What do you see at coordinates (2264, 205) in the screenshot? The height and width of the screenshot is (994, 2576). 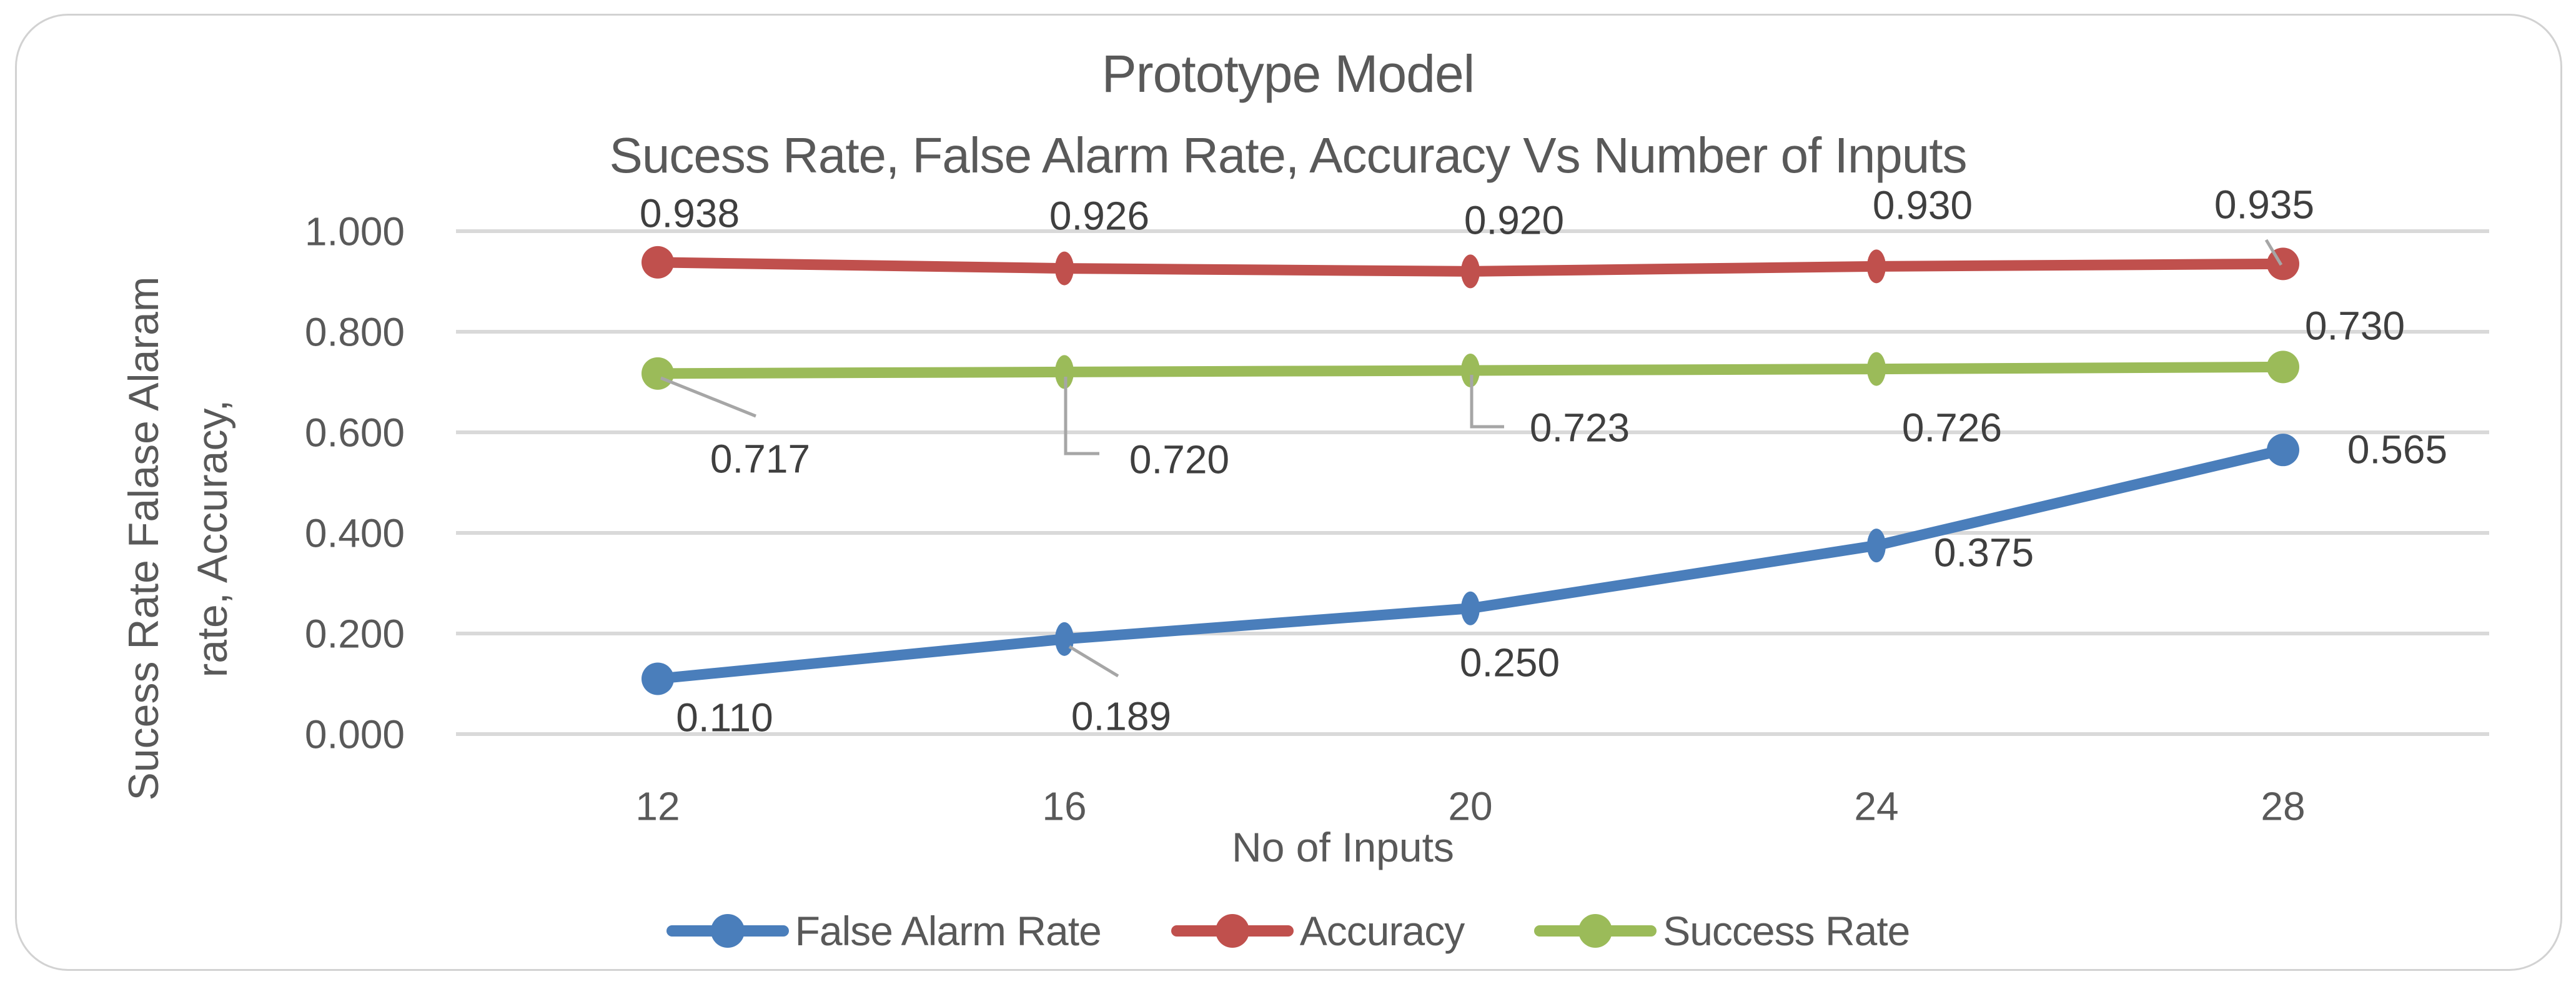 I see `data-label-accuracy-4: 0.935` at bounding box center [2264, 205].